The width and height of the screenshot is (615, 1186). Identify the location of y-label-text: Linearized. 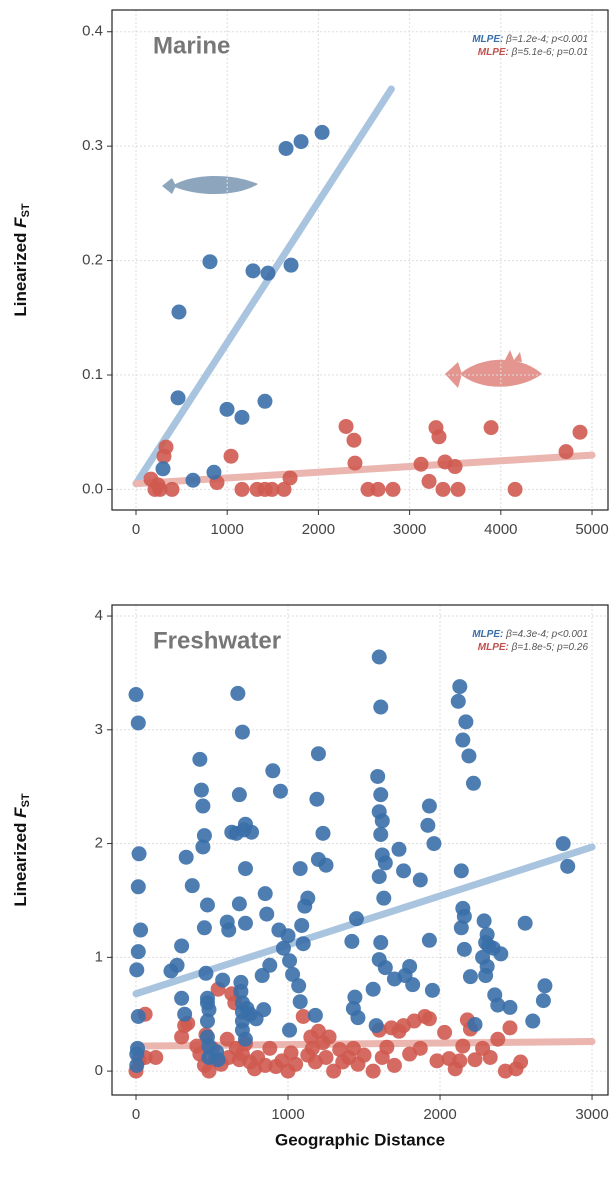
(20, 275).